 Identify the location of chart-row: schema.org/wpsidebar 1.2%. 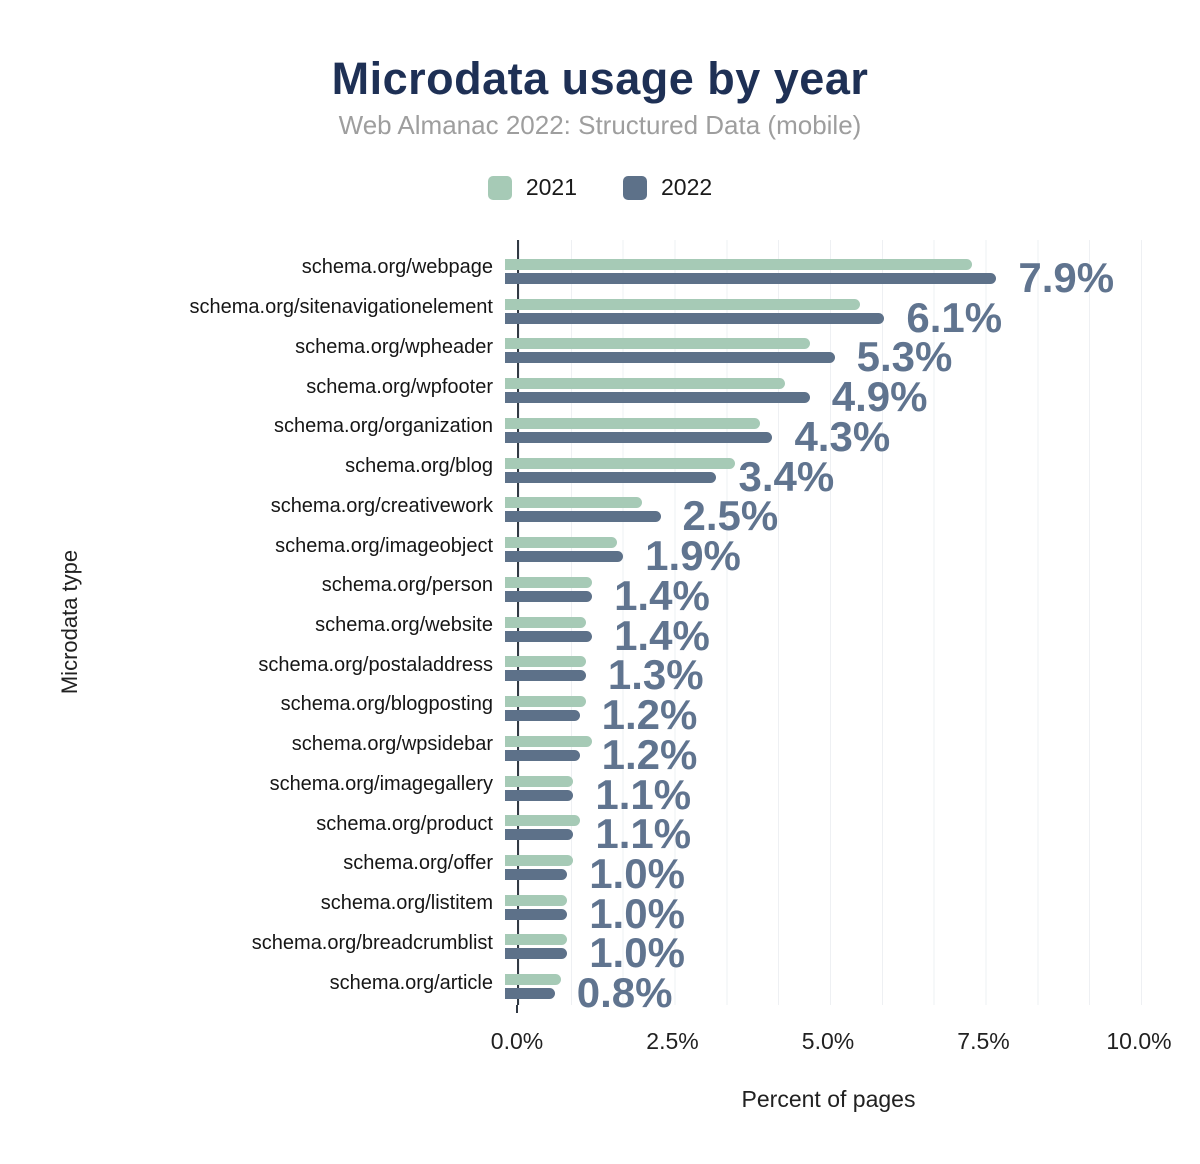
(600, 751).